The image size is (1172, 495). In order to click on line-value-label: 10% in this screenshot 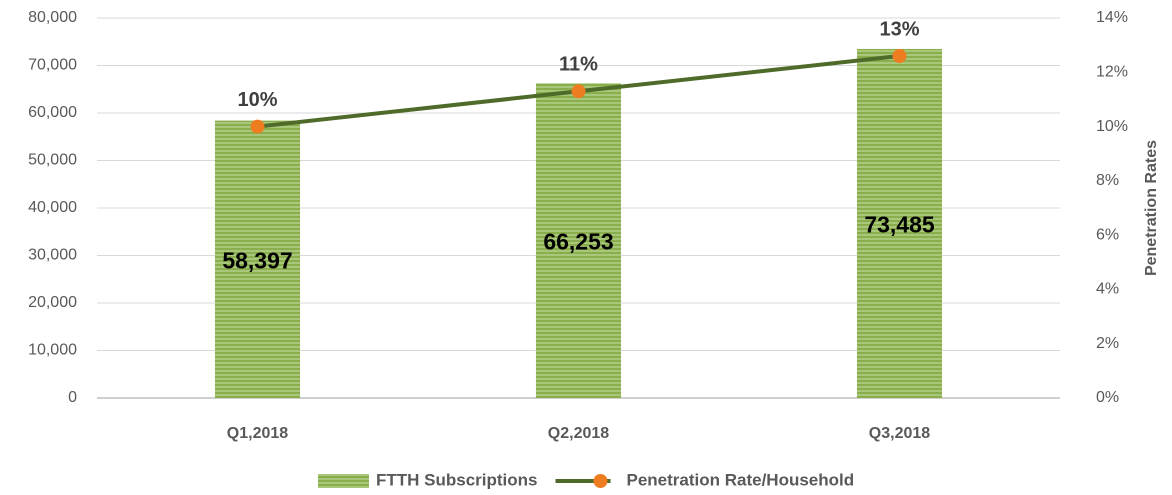, I will do `click(257, 100)`.